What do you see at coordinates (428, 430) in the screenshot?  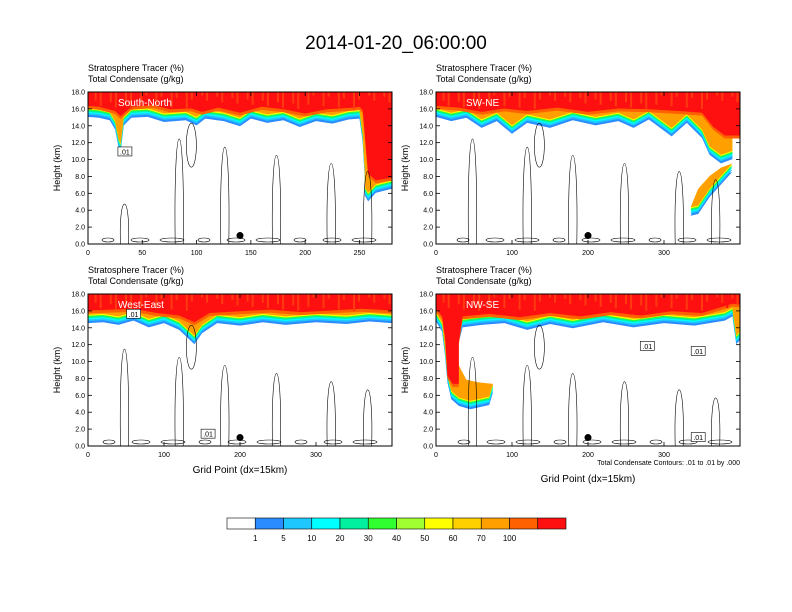 I see `y-tick-label: 2.0` at bounding box center [428, 430].